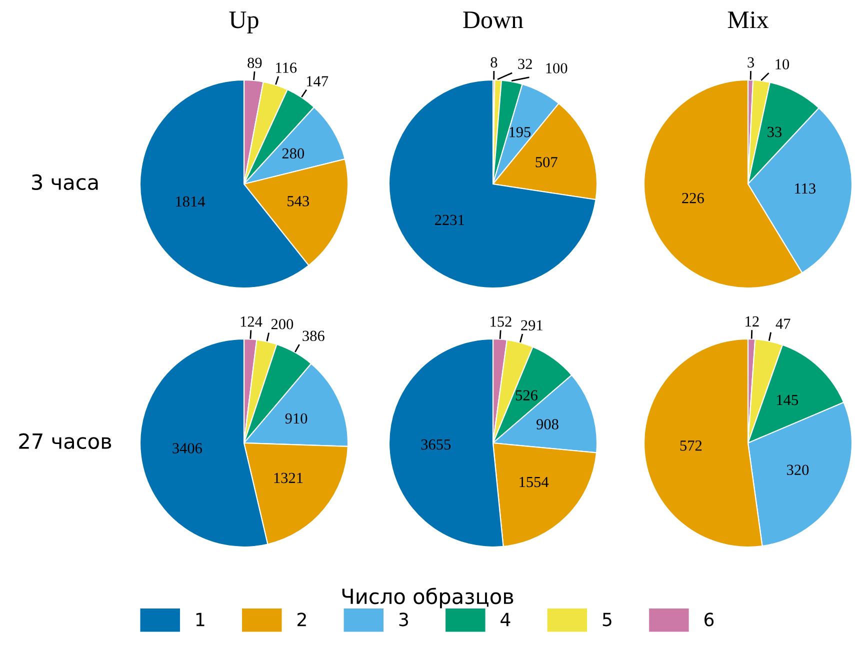 Image resolution: width=855 pixels, height=648 pixels. I want to click on data-label: 10, so click(783, 64).